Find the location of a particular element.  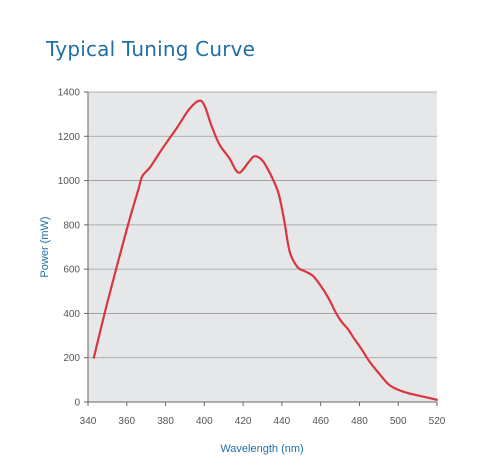

x-tick-label: 500 is located at coordinates (398, 421).